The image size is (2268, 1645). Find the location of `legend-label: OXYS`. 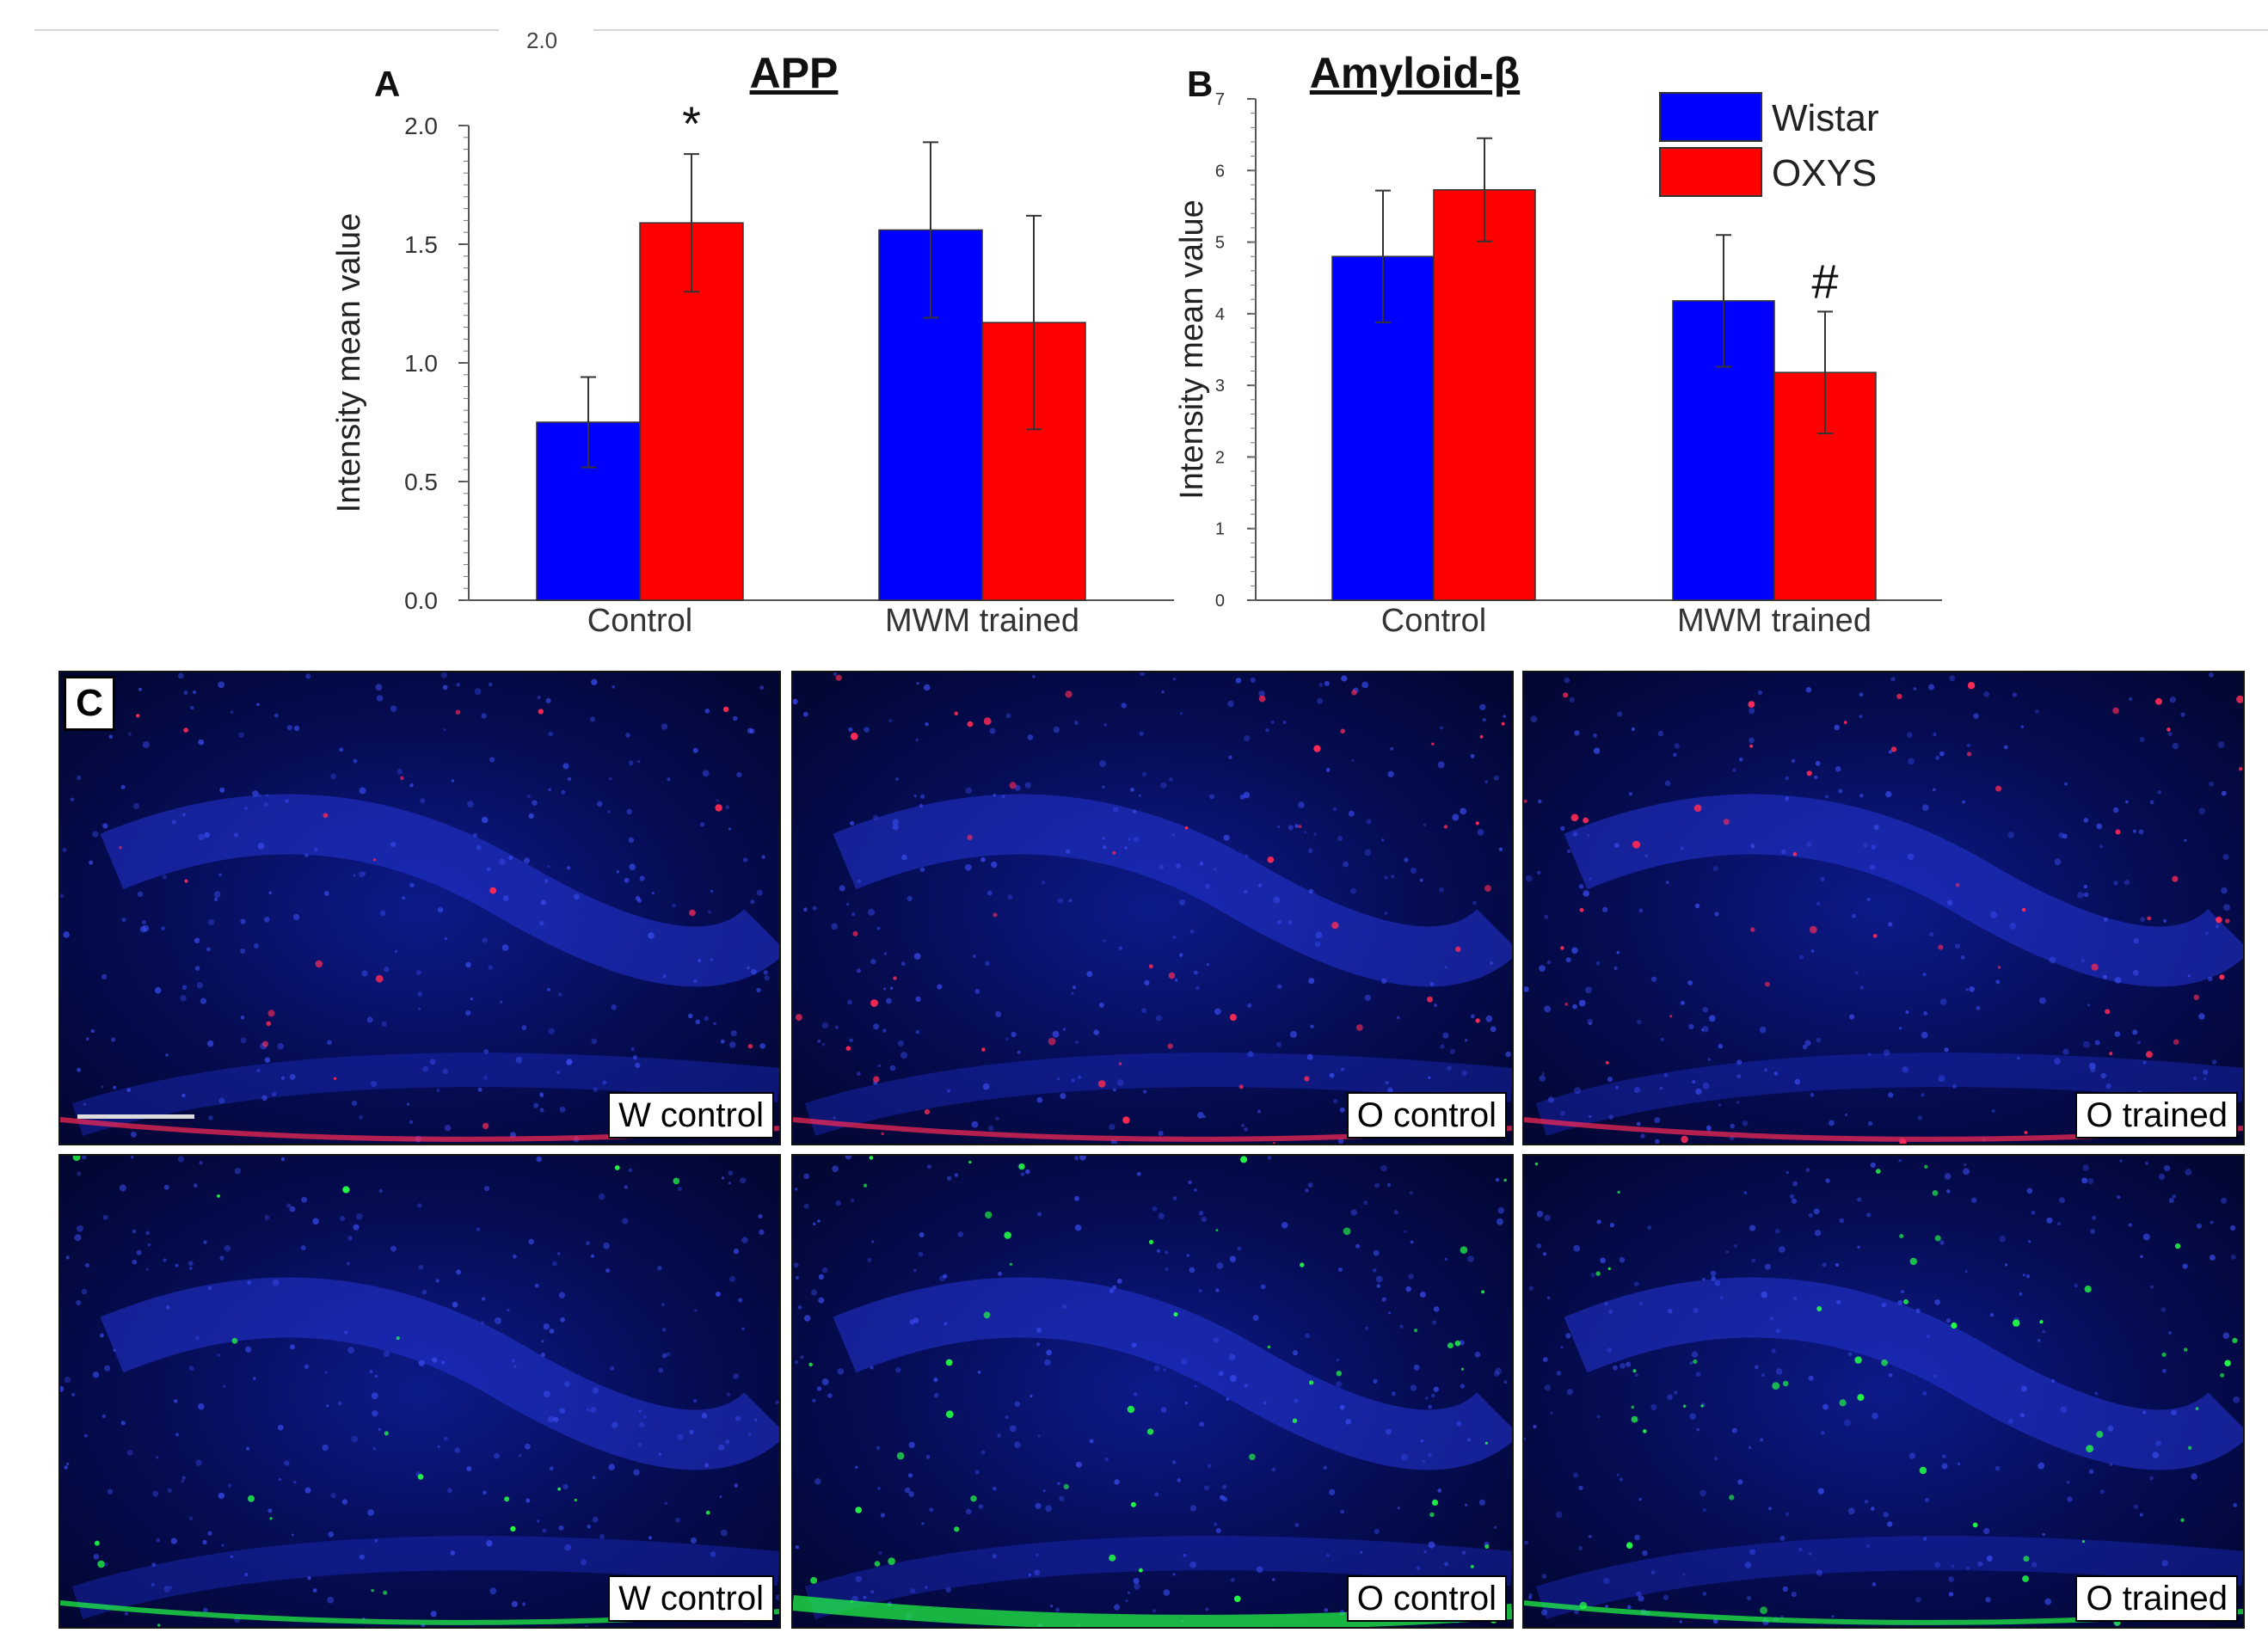

legend-label: OXYS is located at coordinates (1824, 173).